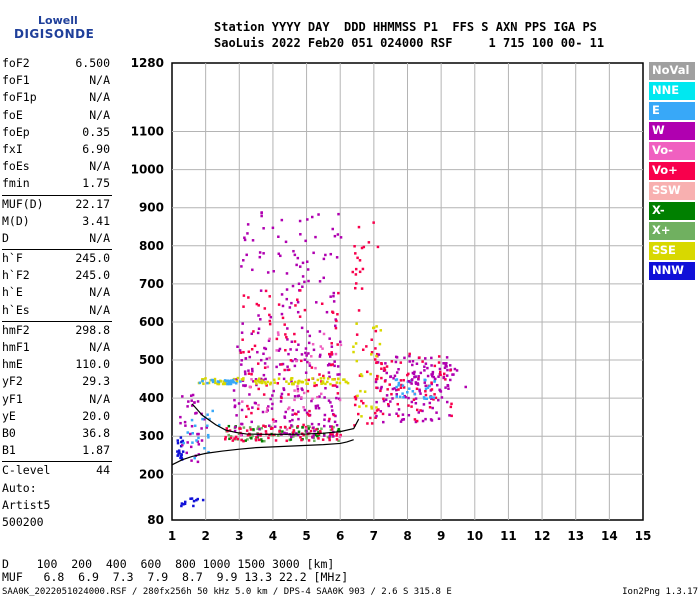 The image size is (700, 600). What do you see at coordinates (672, 151) in the screenshot?
I see `legend-item: Vo-` at bounding box center [672, 151].